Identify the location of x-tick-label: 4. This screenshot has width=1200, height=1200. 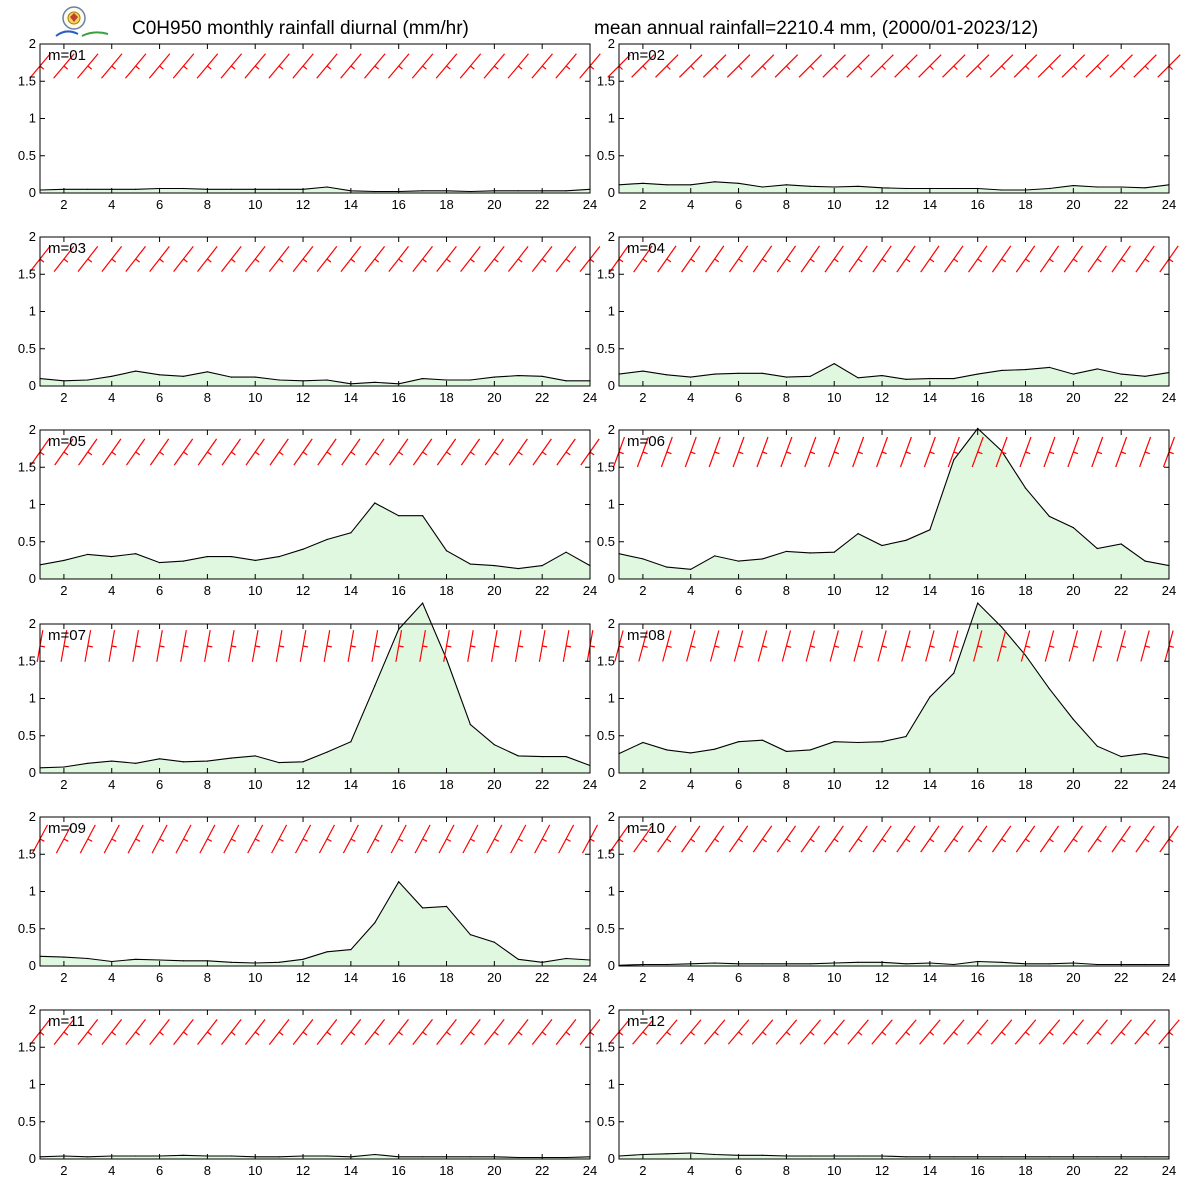
(111, 977).